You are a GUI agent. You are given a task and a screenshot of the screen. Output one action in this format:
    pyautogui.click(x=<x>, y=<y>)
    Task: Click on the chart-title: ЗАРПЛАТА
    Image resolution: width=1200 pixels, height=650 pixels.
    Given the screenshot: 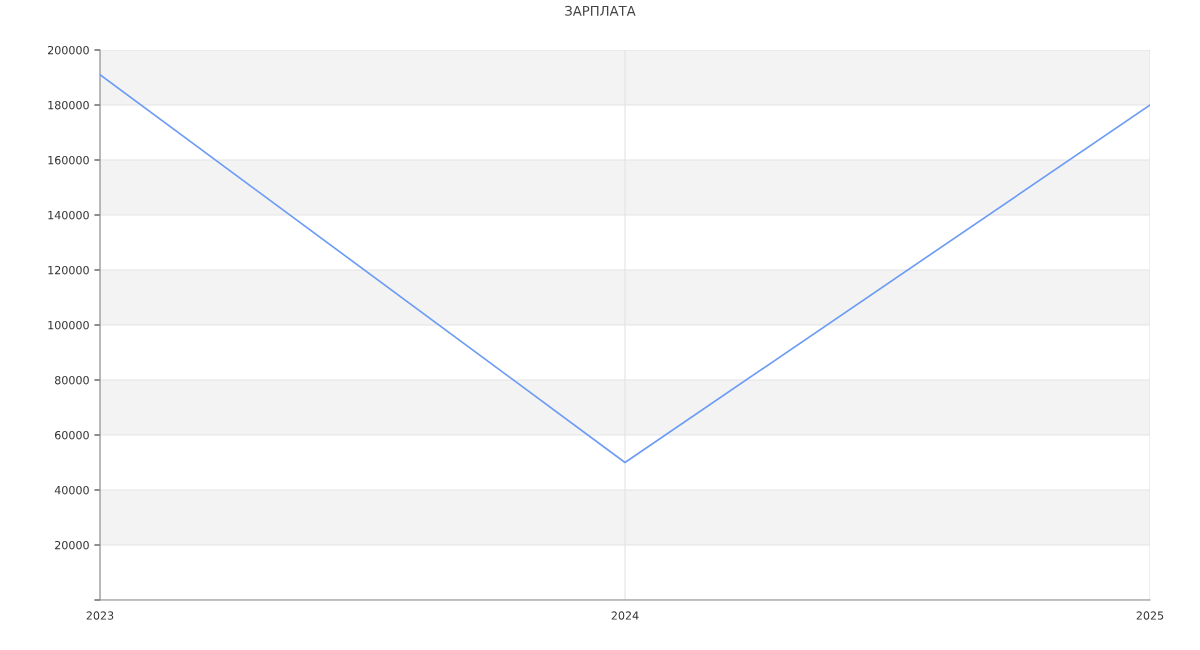 What is the action you would take?
    pyautogui.click(x=600, y=10)
    